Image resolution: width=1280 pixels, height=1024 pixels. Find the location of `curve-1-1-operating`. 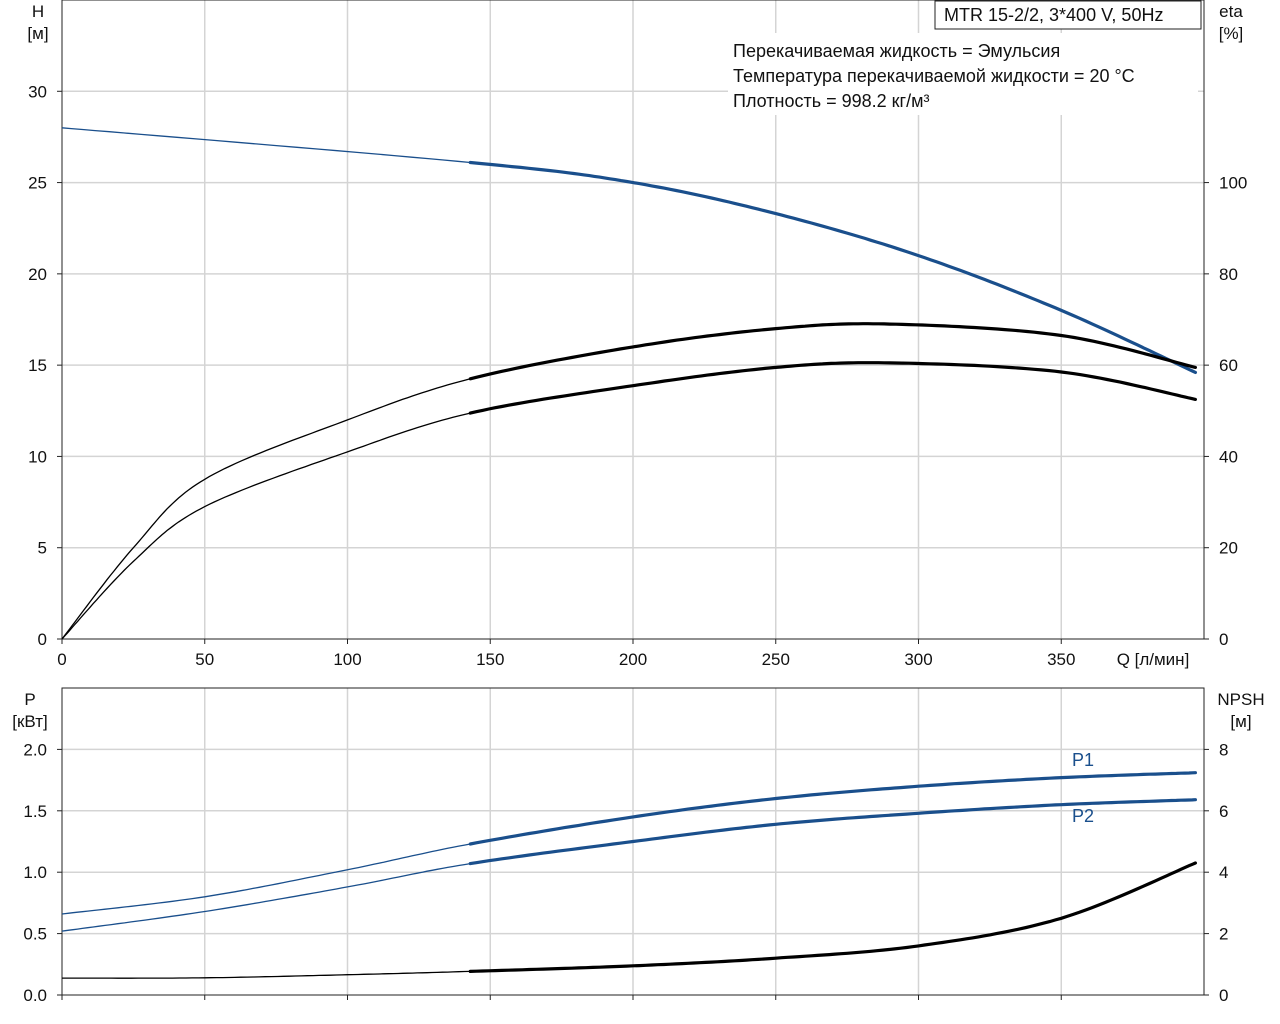

curve-1-1-operating is located at coordinates (832, 832).